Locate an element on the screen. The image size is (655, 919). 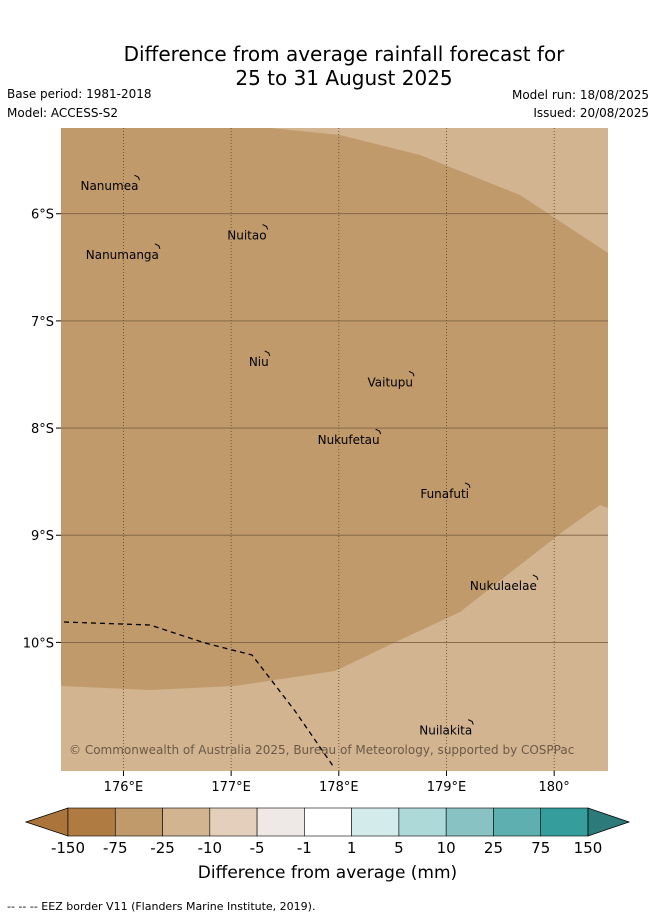
lat-tick-label: 9°S is located at coordinates (42, 536).